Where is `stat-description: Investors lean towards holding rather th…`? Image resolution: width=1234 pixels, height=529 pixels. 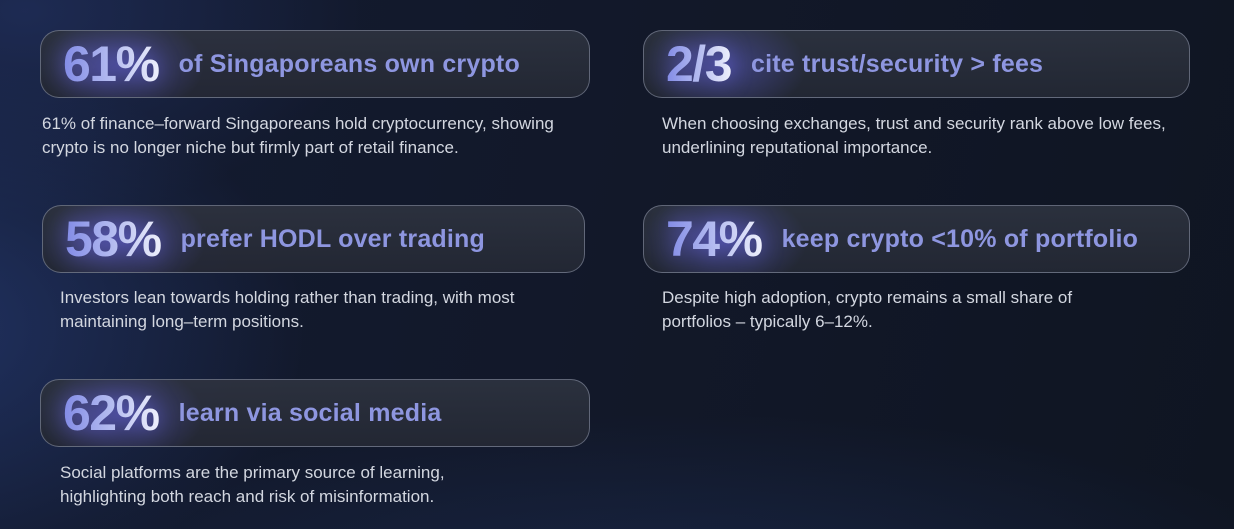
stat-description: Investors lean towards holding rather th… is located at coordinates (287, 309).